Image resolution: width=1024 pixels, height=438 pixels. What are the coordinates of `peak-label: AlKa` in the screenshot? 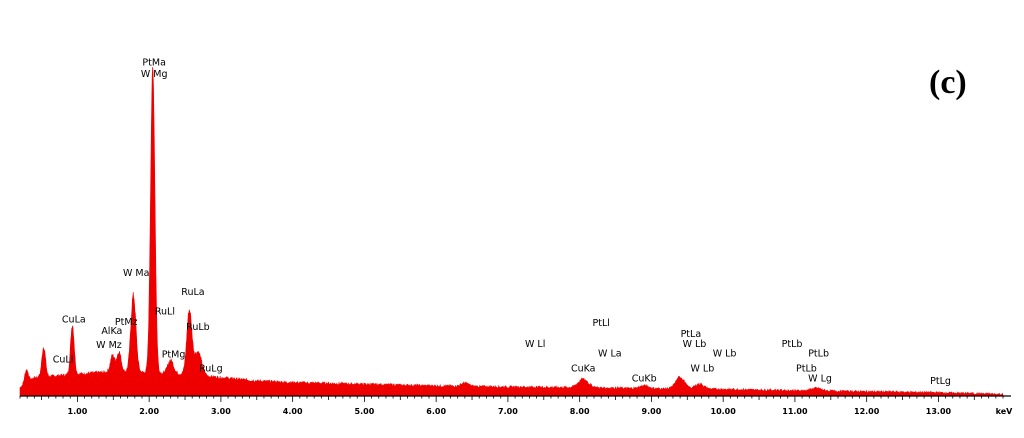 It's located at (111, 331).